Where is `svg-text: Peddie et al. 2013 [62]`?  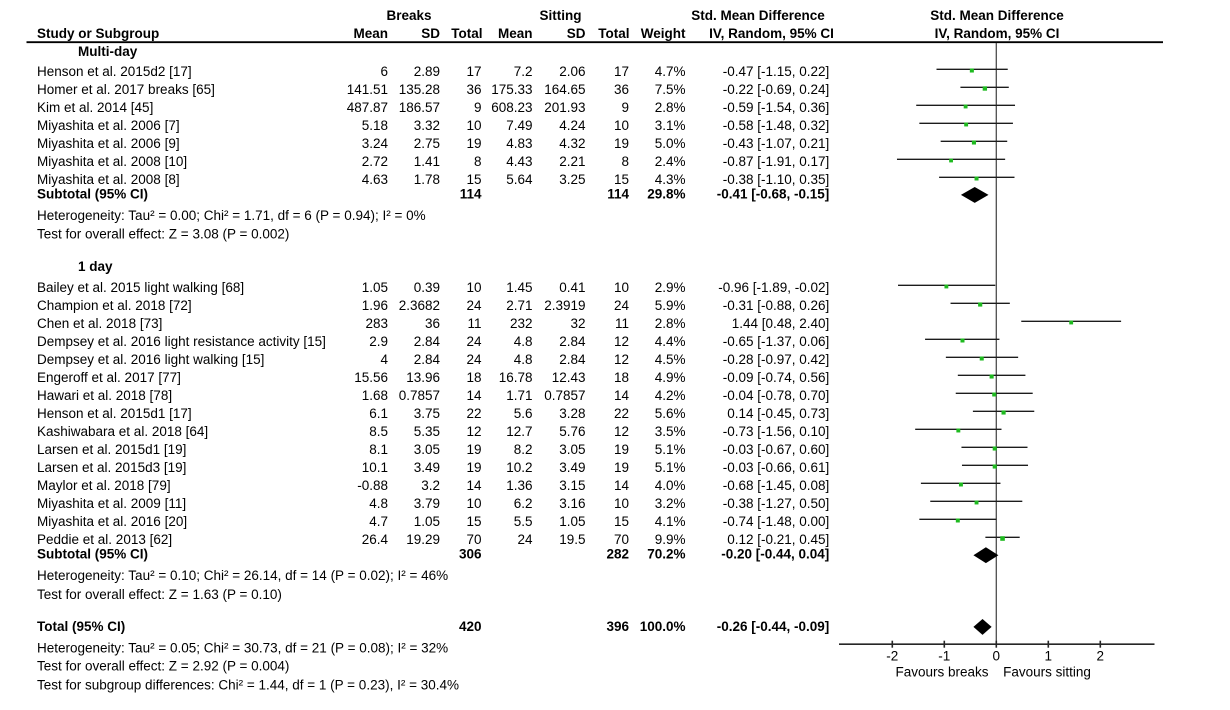
svg-text: Peddie et al. 2013 [62] is located at coordinates (104, 539).